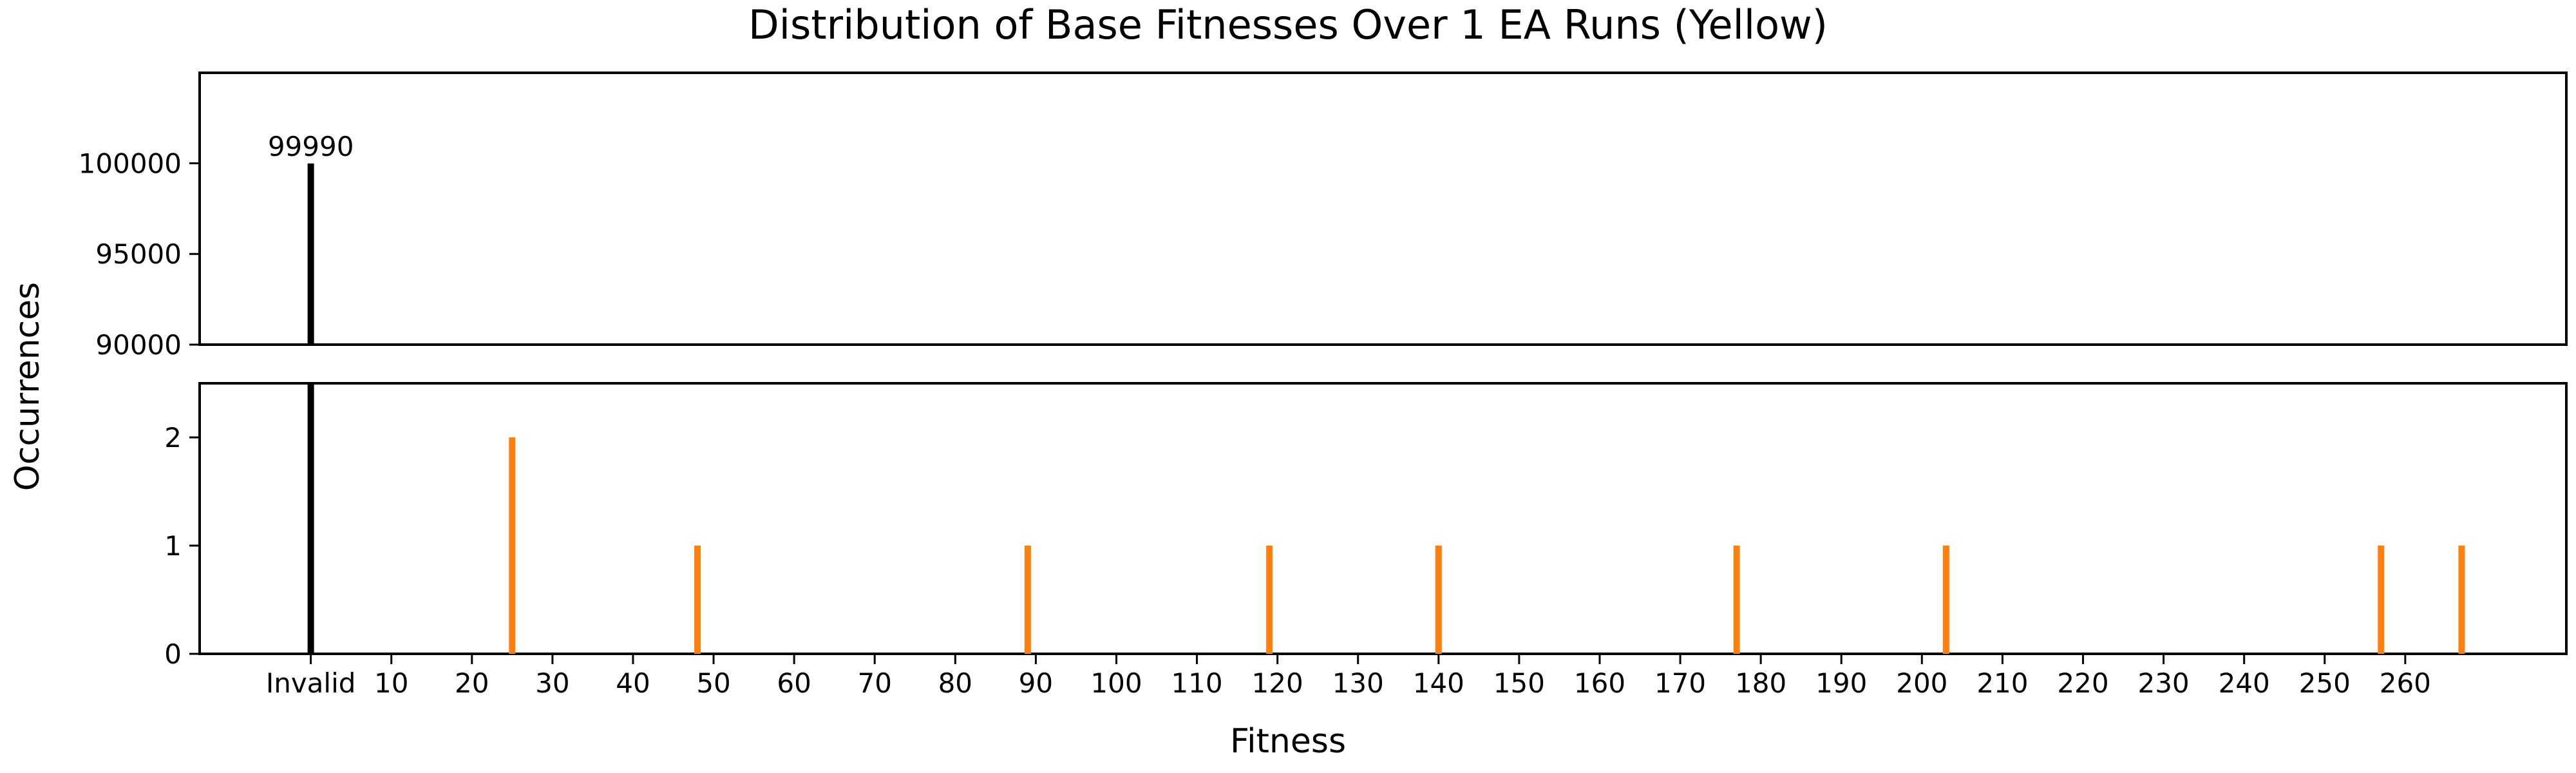  Describe the element at coordinates (1196, 683) in the screenshot. I see `x-tick-label: 110` at that location.